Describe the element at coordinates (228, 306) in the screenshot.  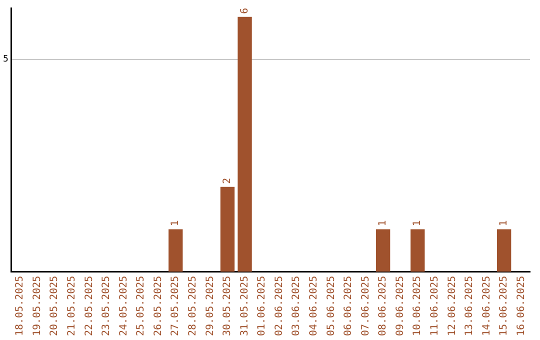
I see `x-tick-label: 30.05.2025` at that location.